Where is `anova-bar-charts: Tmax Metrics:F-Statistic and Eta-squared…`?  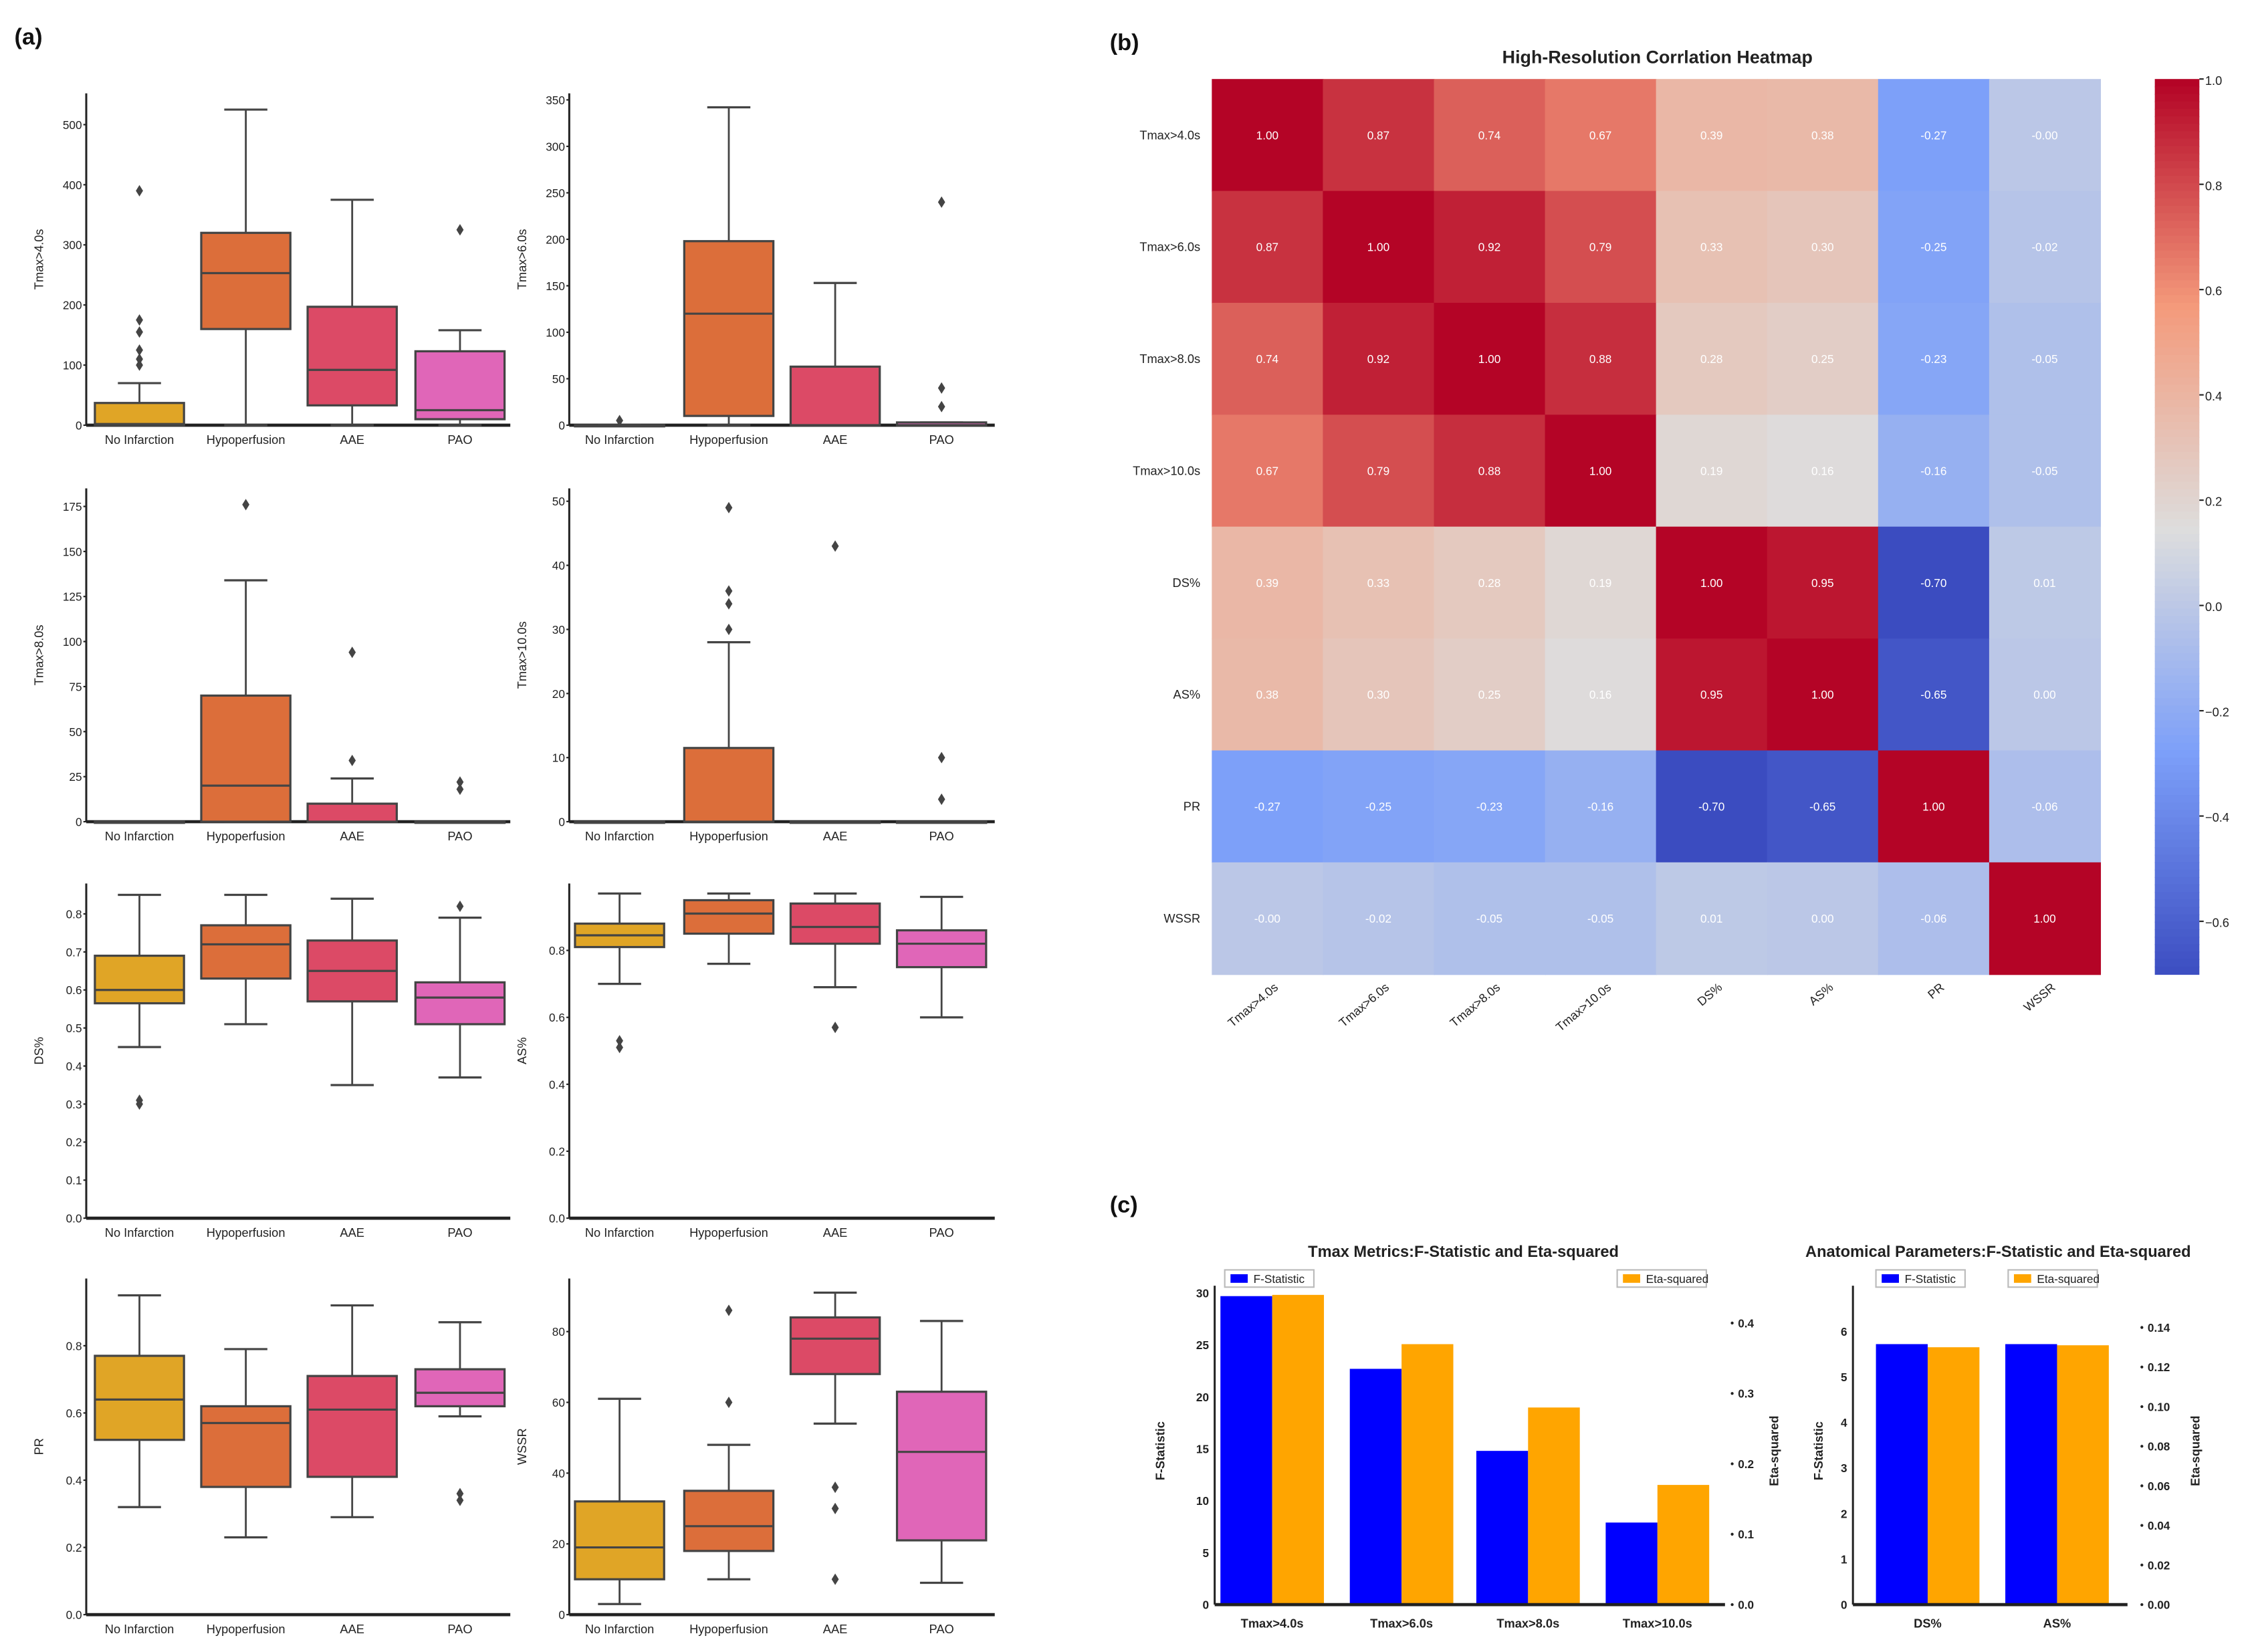 anova-bar-charts: Tmax Metrics:F-Statistic and Eta-squared… is located at coordinates (1677, 1437).